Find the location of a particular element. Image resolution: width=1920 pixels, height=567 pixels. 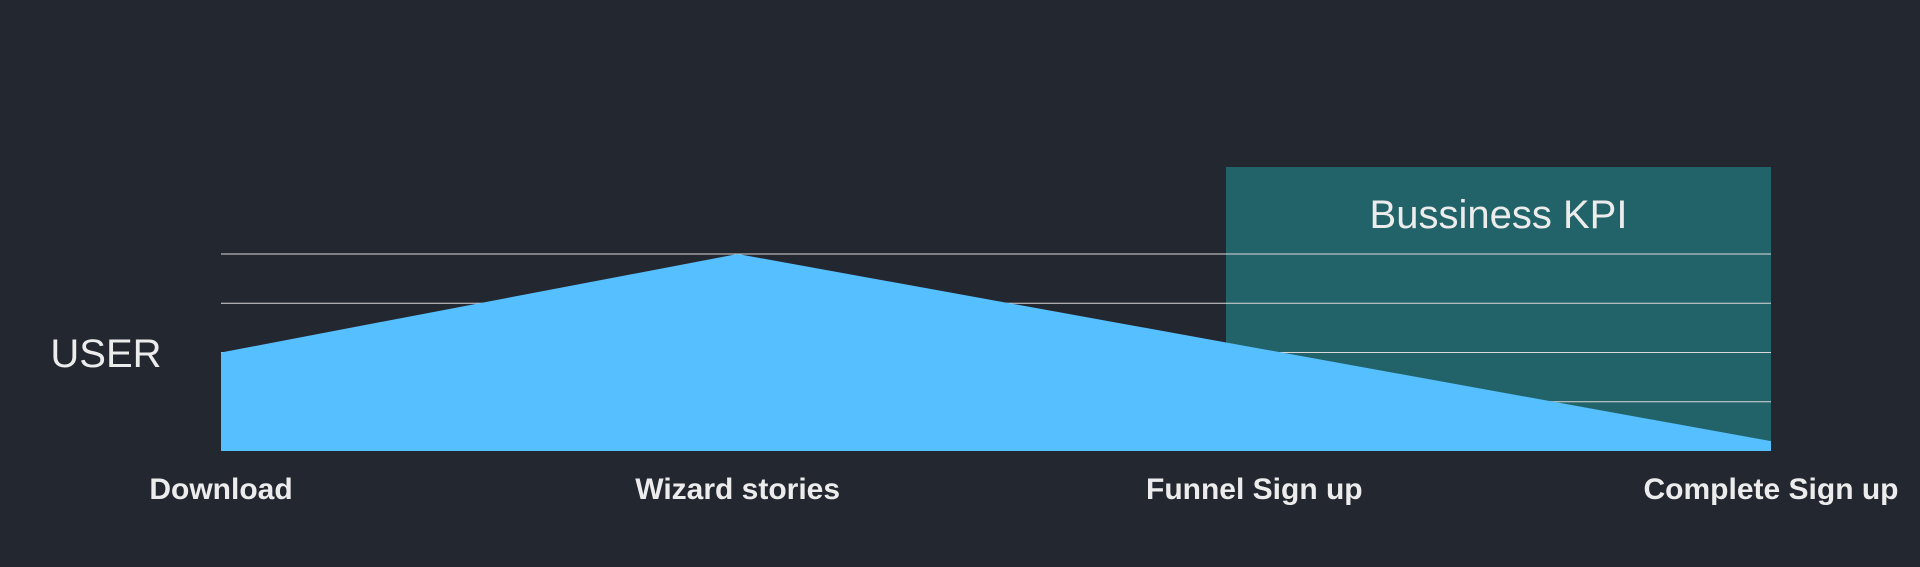

x-tick-label: Complete Sign up is located at coordinates (1771, 489).